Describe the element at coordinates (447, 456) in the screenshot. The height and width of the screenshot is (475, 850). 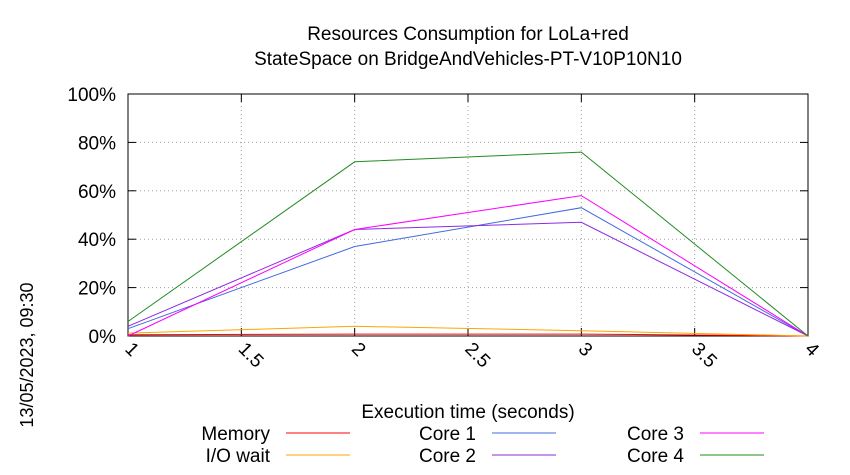
I see `legend-label: Core 2` at that location.